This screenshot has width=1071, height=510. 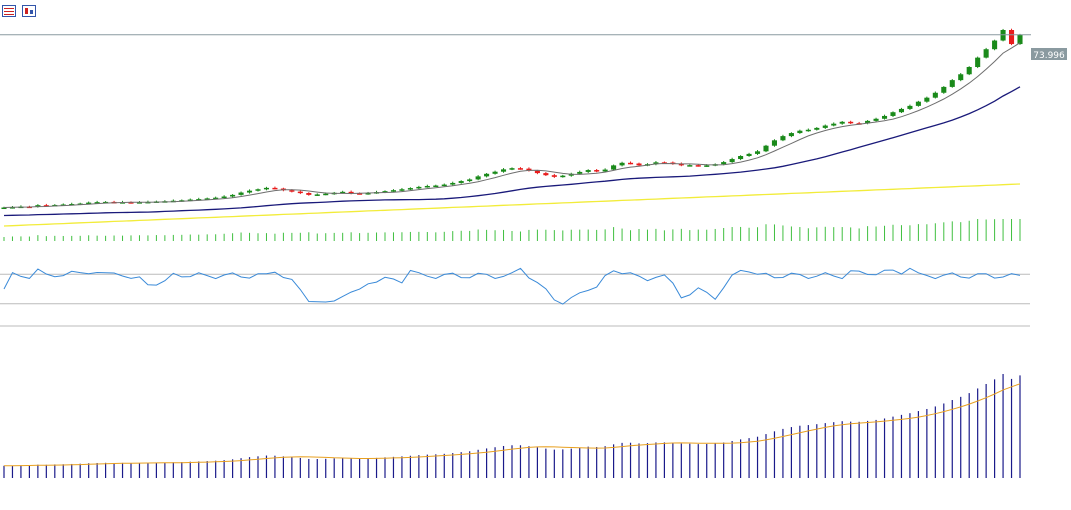 What do you see at coordinates (533, 47) in the screenshot?
I see `current-price-line: 73.996` at bounding box center [533, 47].